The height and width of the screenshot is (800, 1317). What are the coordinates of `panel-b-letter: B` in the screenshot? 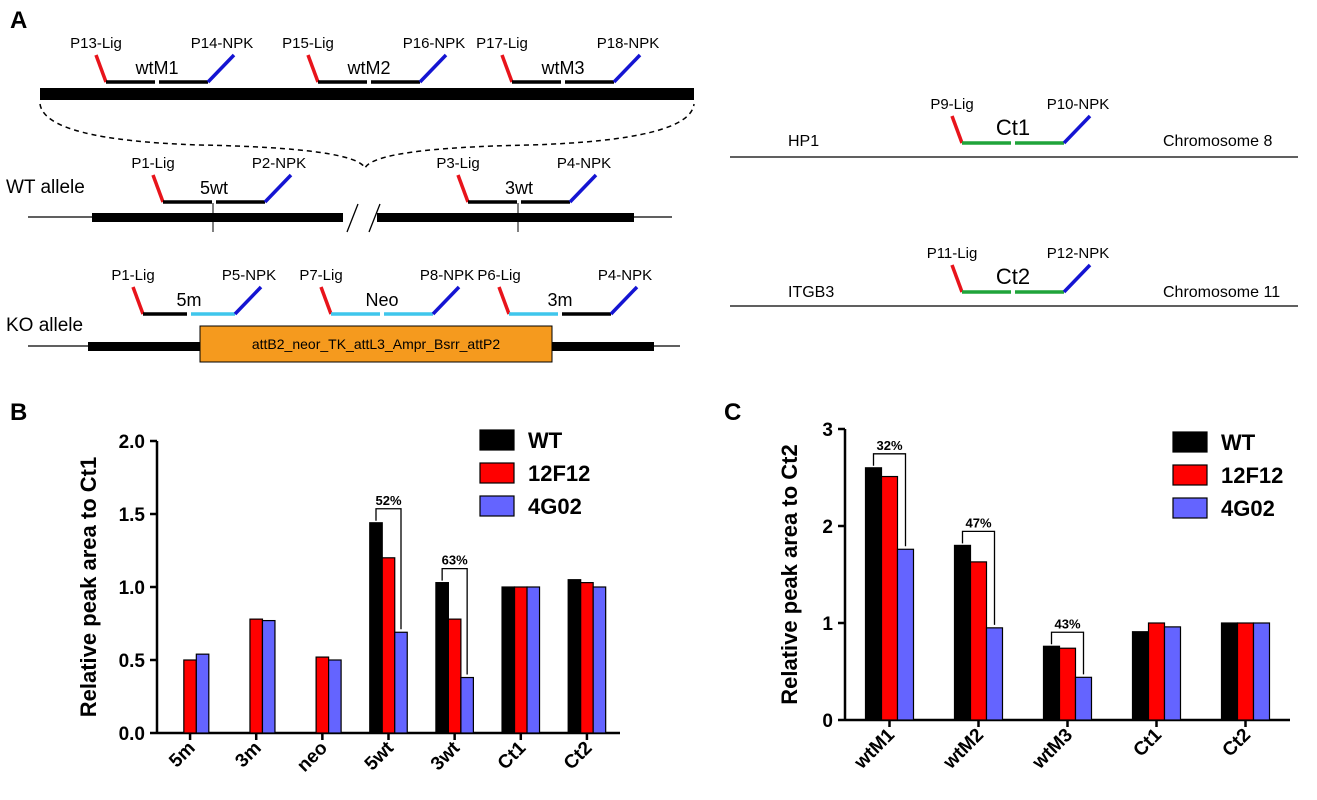 It's located at (18, 412).